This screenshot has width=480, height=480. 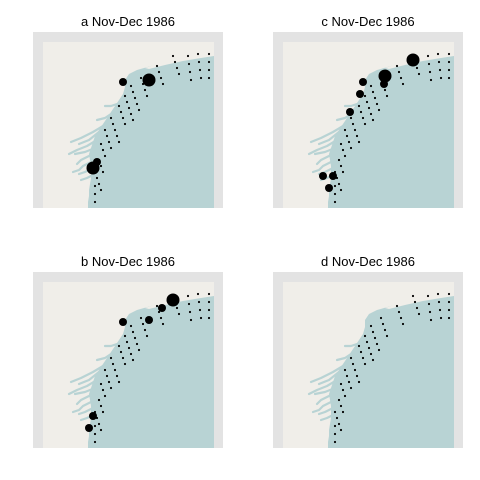 I want to click on panel-title: d Nov-Dec 1986, so click(x=368, y=261).